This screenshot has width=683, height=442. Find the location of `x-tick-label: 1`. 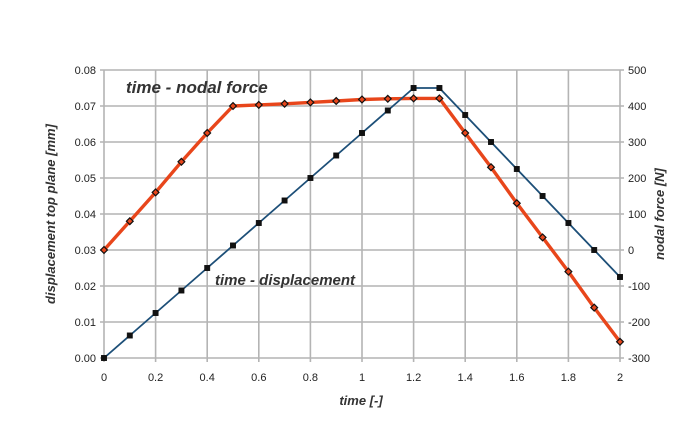

x-tick-label: 1 is located at coordinates (362, 378).